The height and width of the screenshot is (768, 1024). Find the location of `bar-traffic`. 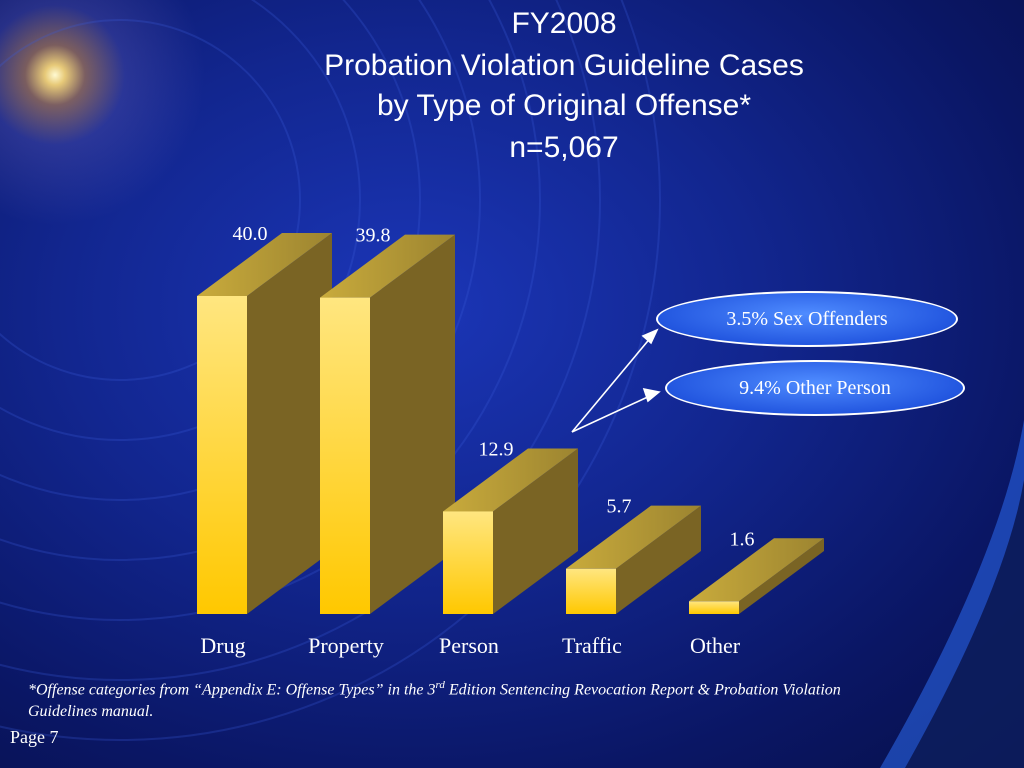

bar-traffic is located at coordinates (633, 559).